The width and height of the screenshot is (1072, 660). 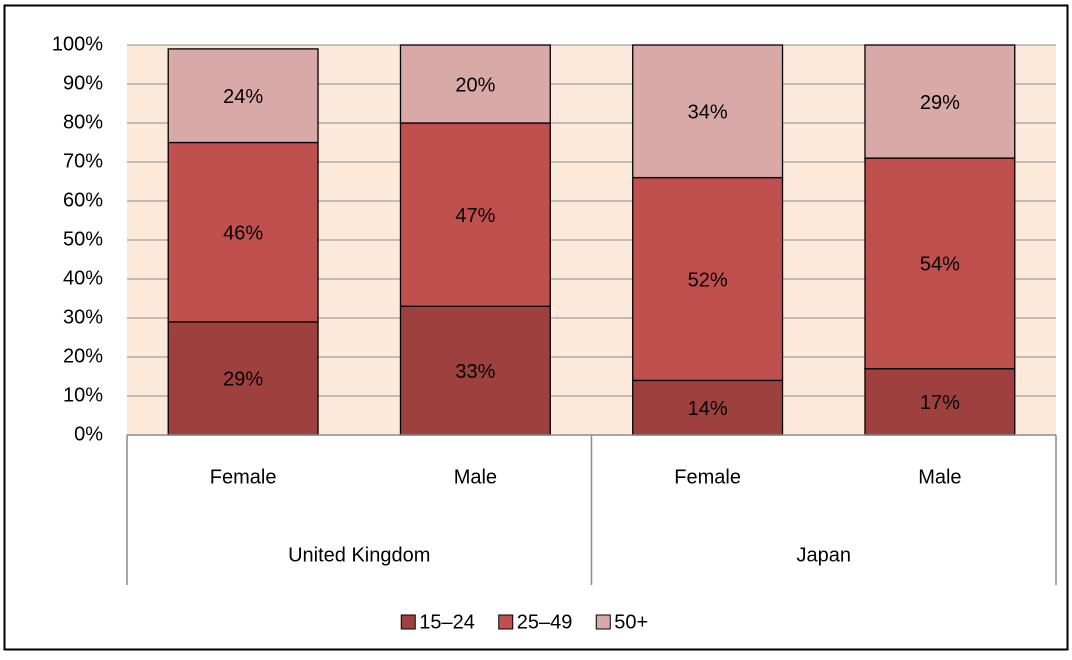 I want to click on data-label: 46%, so click(x=243, y=233).